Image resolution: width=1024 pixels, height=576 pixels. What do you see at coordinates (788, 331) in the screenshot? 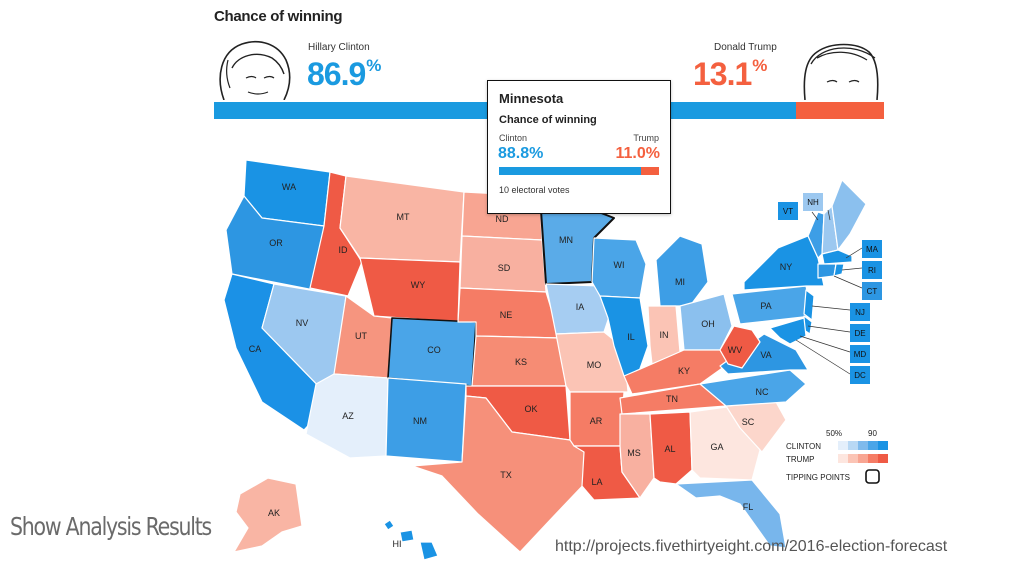
I see `state-md` at bounding box center [788, 331].